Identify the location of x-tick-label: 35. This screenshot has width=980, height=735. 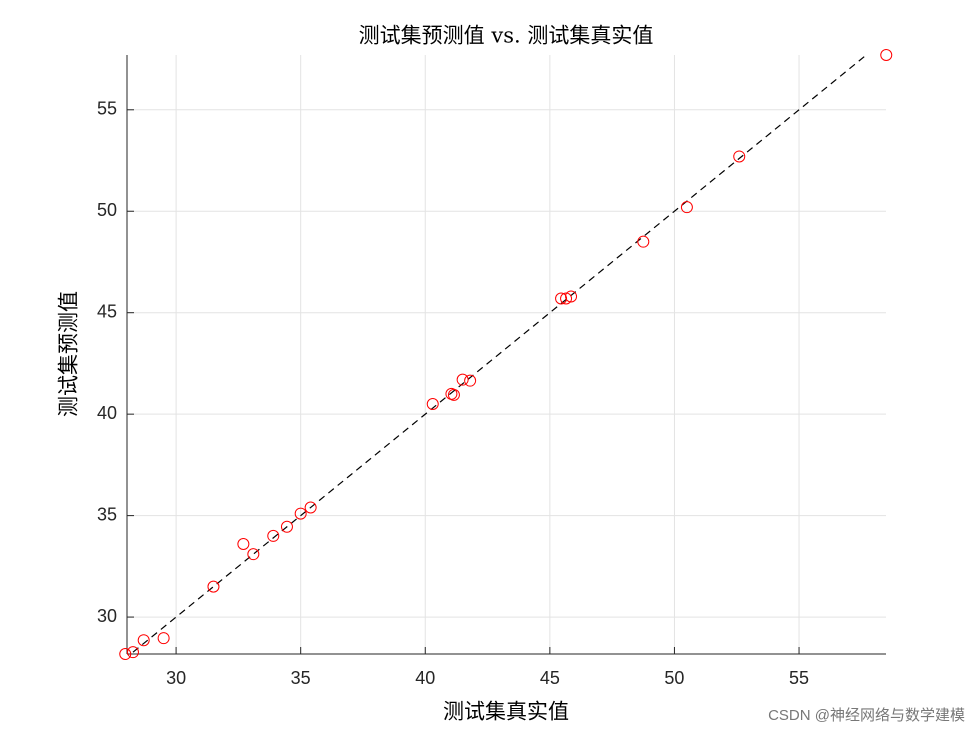
(301, 678).